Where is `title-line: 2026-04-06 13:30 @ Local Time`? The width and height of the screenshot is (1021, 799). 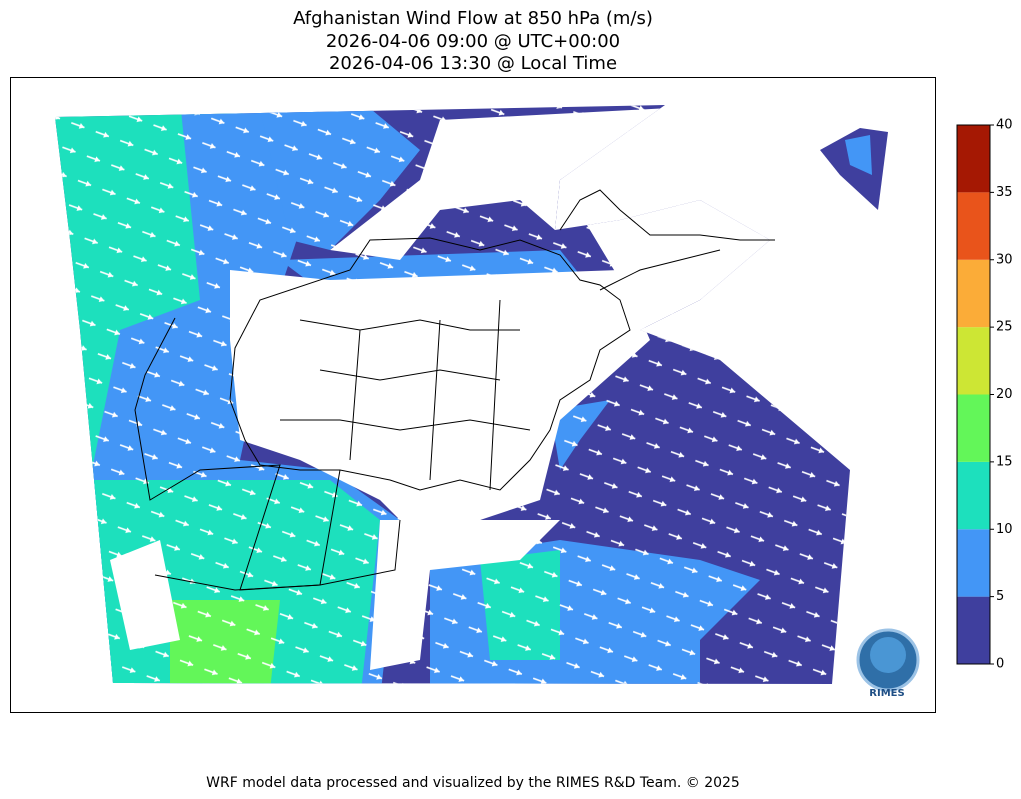
title-line: 2026-04-06 13:30 @ Local Time is located at coordinates (473, 63).